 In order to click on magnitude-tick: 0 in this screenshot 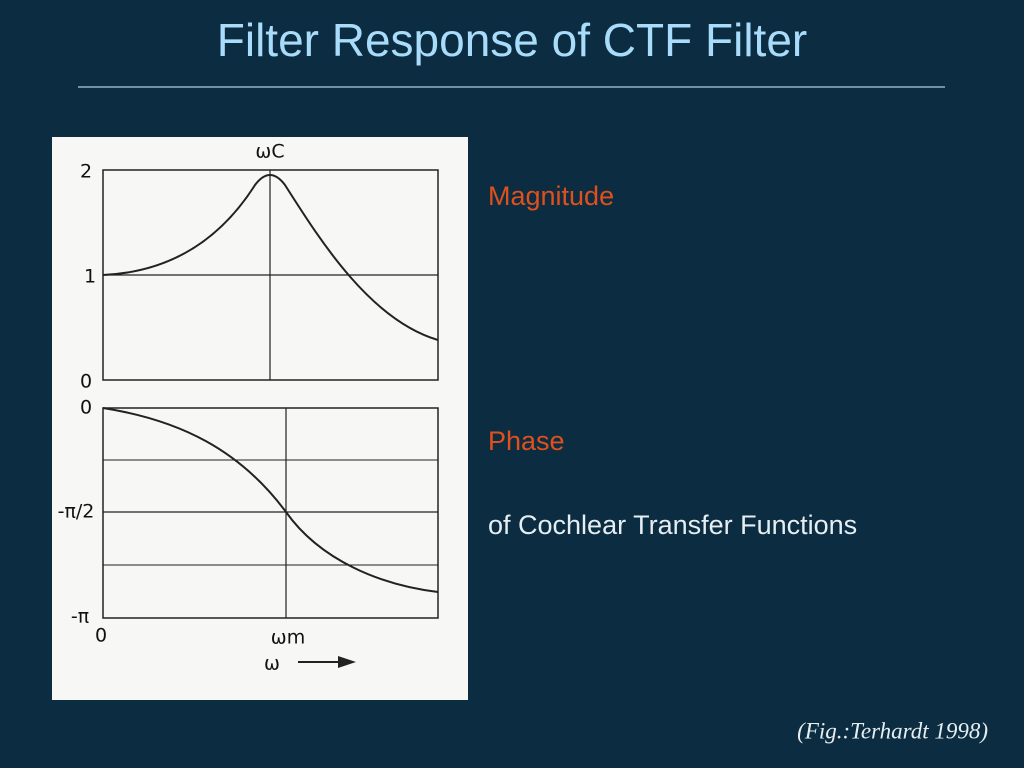, I will do `click(86, 382)`.